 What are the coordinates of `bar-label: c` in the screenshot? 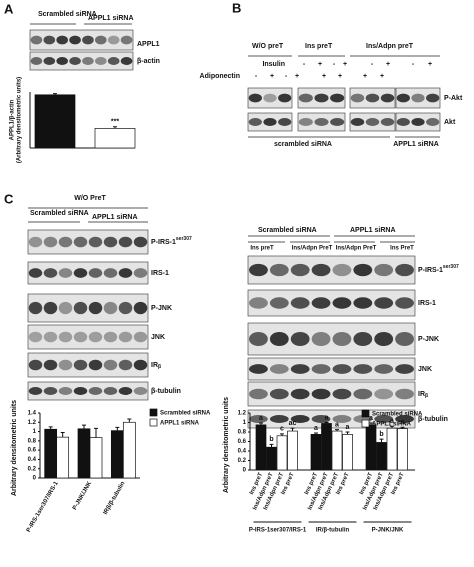 It's located at (282, 429).